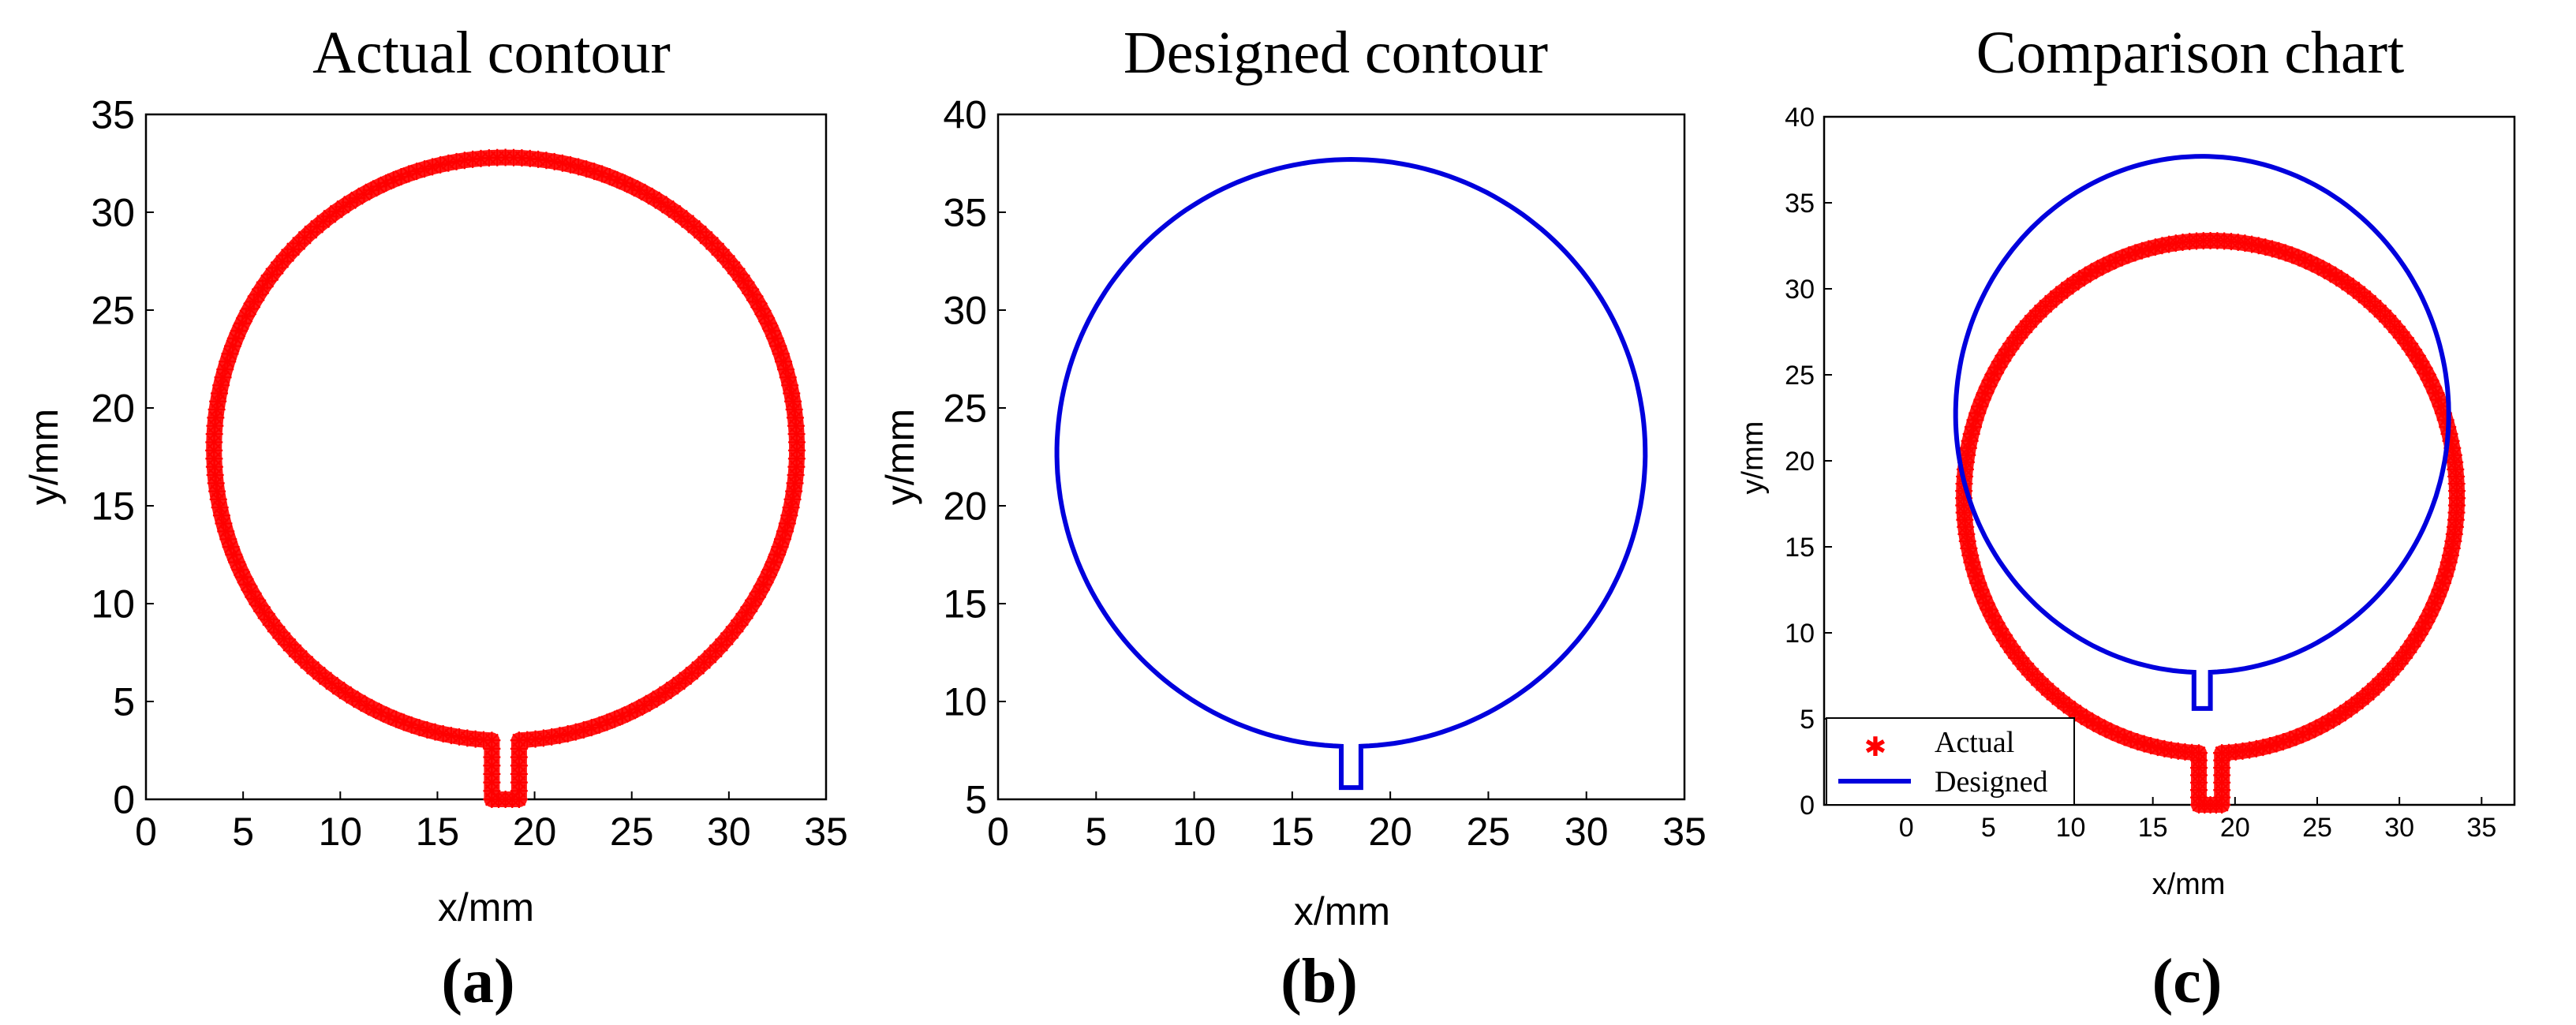 Image resolution: width=2576 pixels, height=1025 pixels. I want to click on x-tick-label: 10, so click(2071, 828).